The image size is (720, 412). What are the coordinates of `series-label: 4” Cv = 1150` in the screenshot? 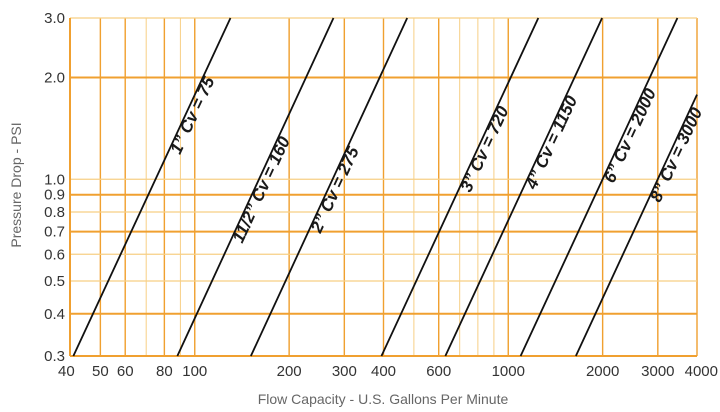 It's located at (551, 142).